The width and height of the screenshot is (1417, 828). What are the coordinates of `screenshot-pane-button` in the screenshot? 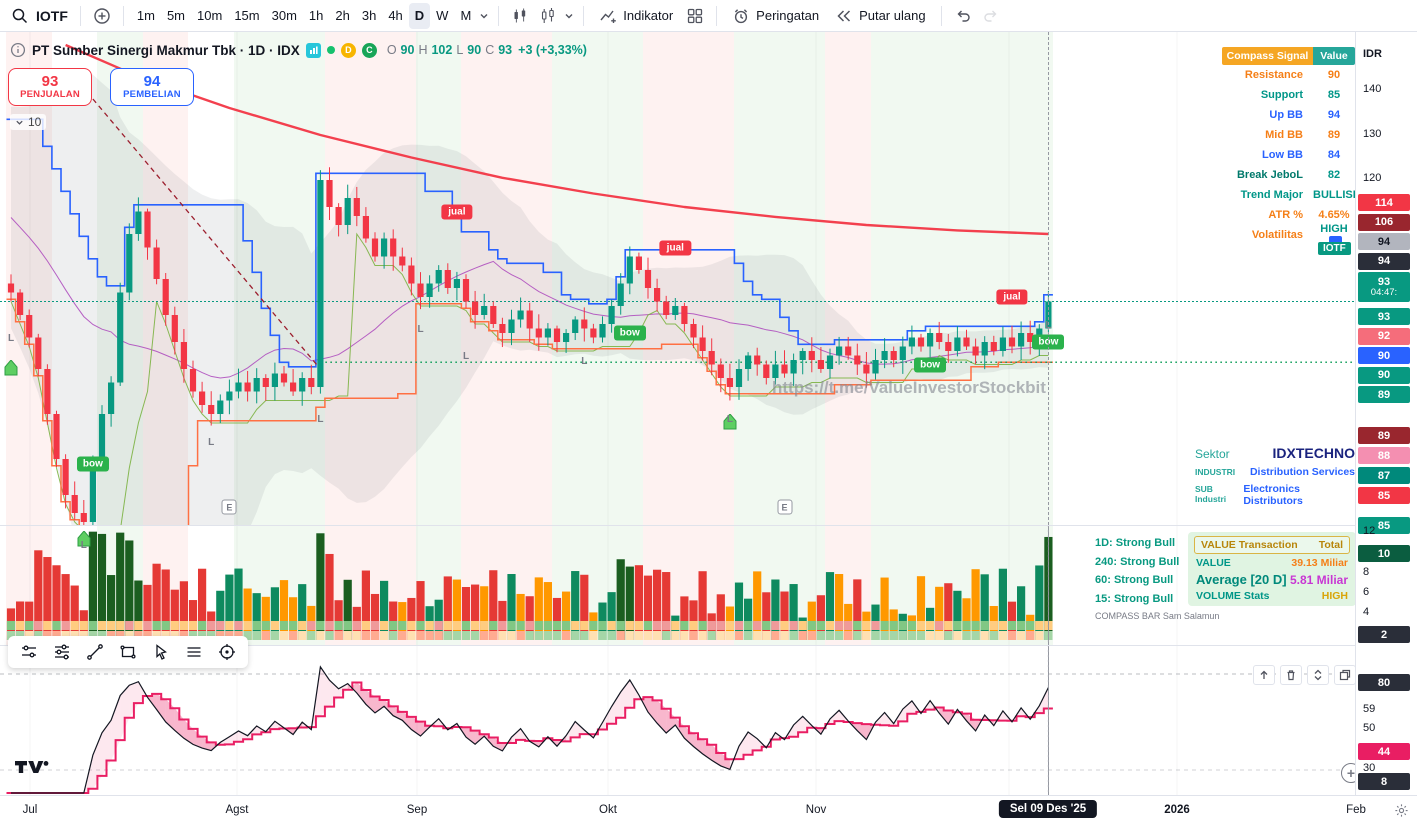 It's located at (1344, 675).